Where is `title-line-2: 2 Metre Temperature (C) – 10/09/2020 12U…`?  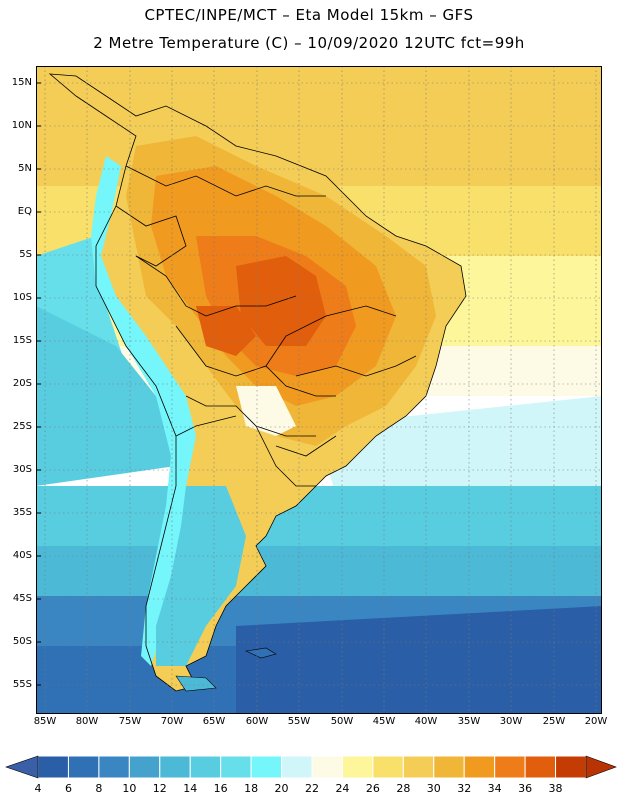
title-line-2: 2 Metre Temperature (C) – 10/09/2020 12U… is located at coordinates (309, 43).